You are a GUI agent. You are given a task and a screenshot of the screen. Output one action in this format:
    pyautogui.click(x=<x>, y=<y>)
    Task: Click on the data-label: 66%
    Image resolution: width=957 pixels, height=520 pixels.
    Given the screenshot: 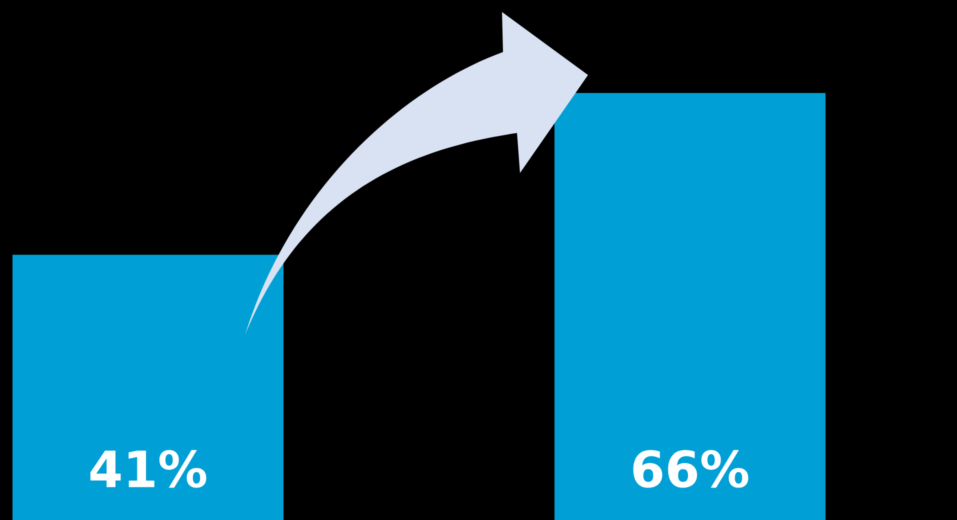 What is the action you would take?
    pyautogui.click(x=690, y=469)
    